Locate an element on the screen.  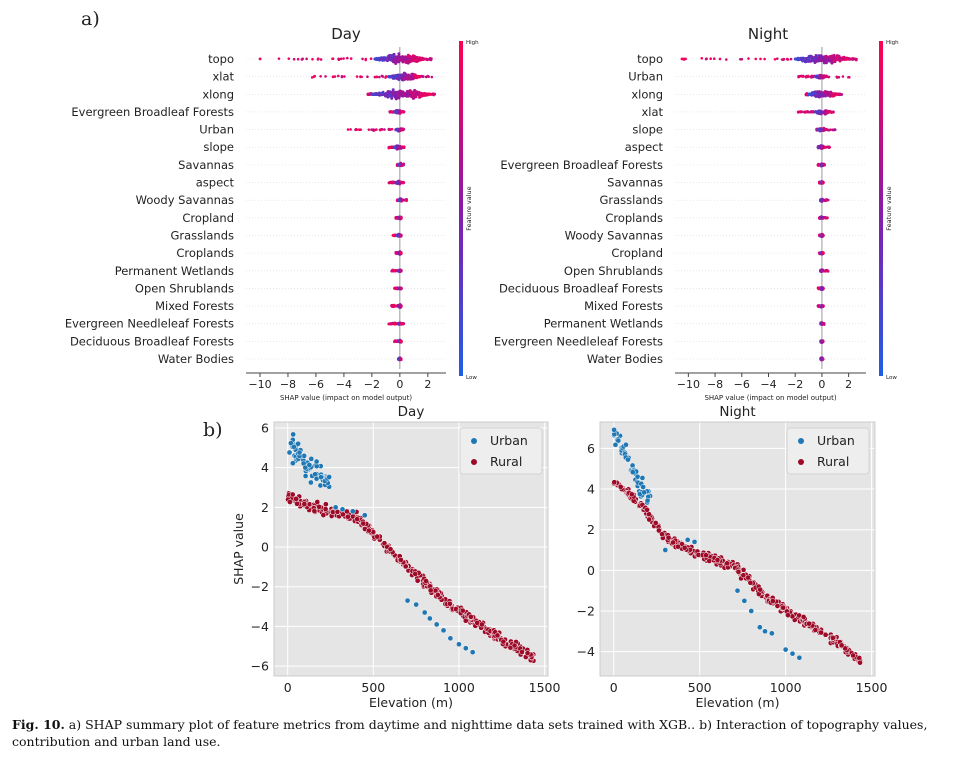
colorbar-high-label: High is located at coordinates (472, 43).